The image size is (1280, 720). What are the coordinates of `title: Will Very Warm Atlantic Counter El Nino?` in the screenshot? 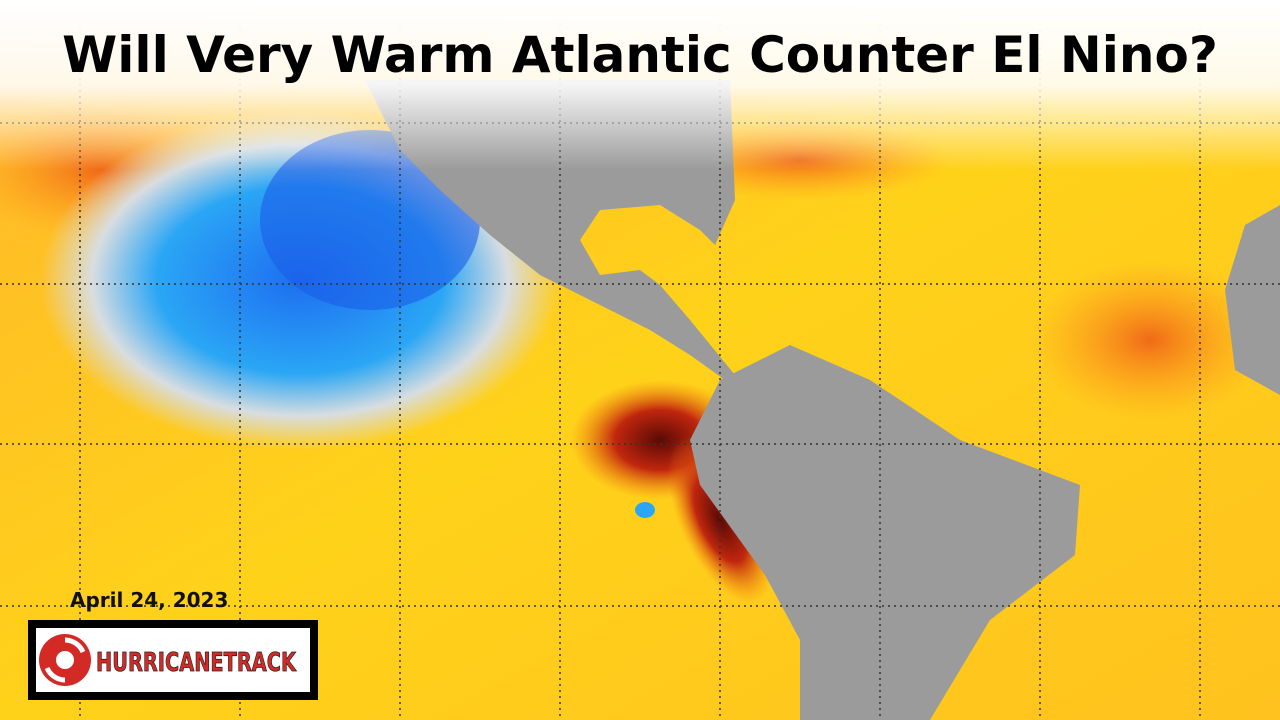 It's located at (640, 55).